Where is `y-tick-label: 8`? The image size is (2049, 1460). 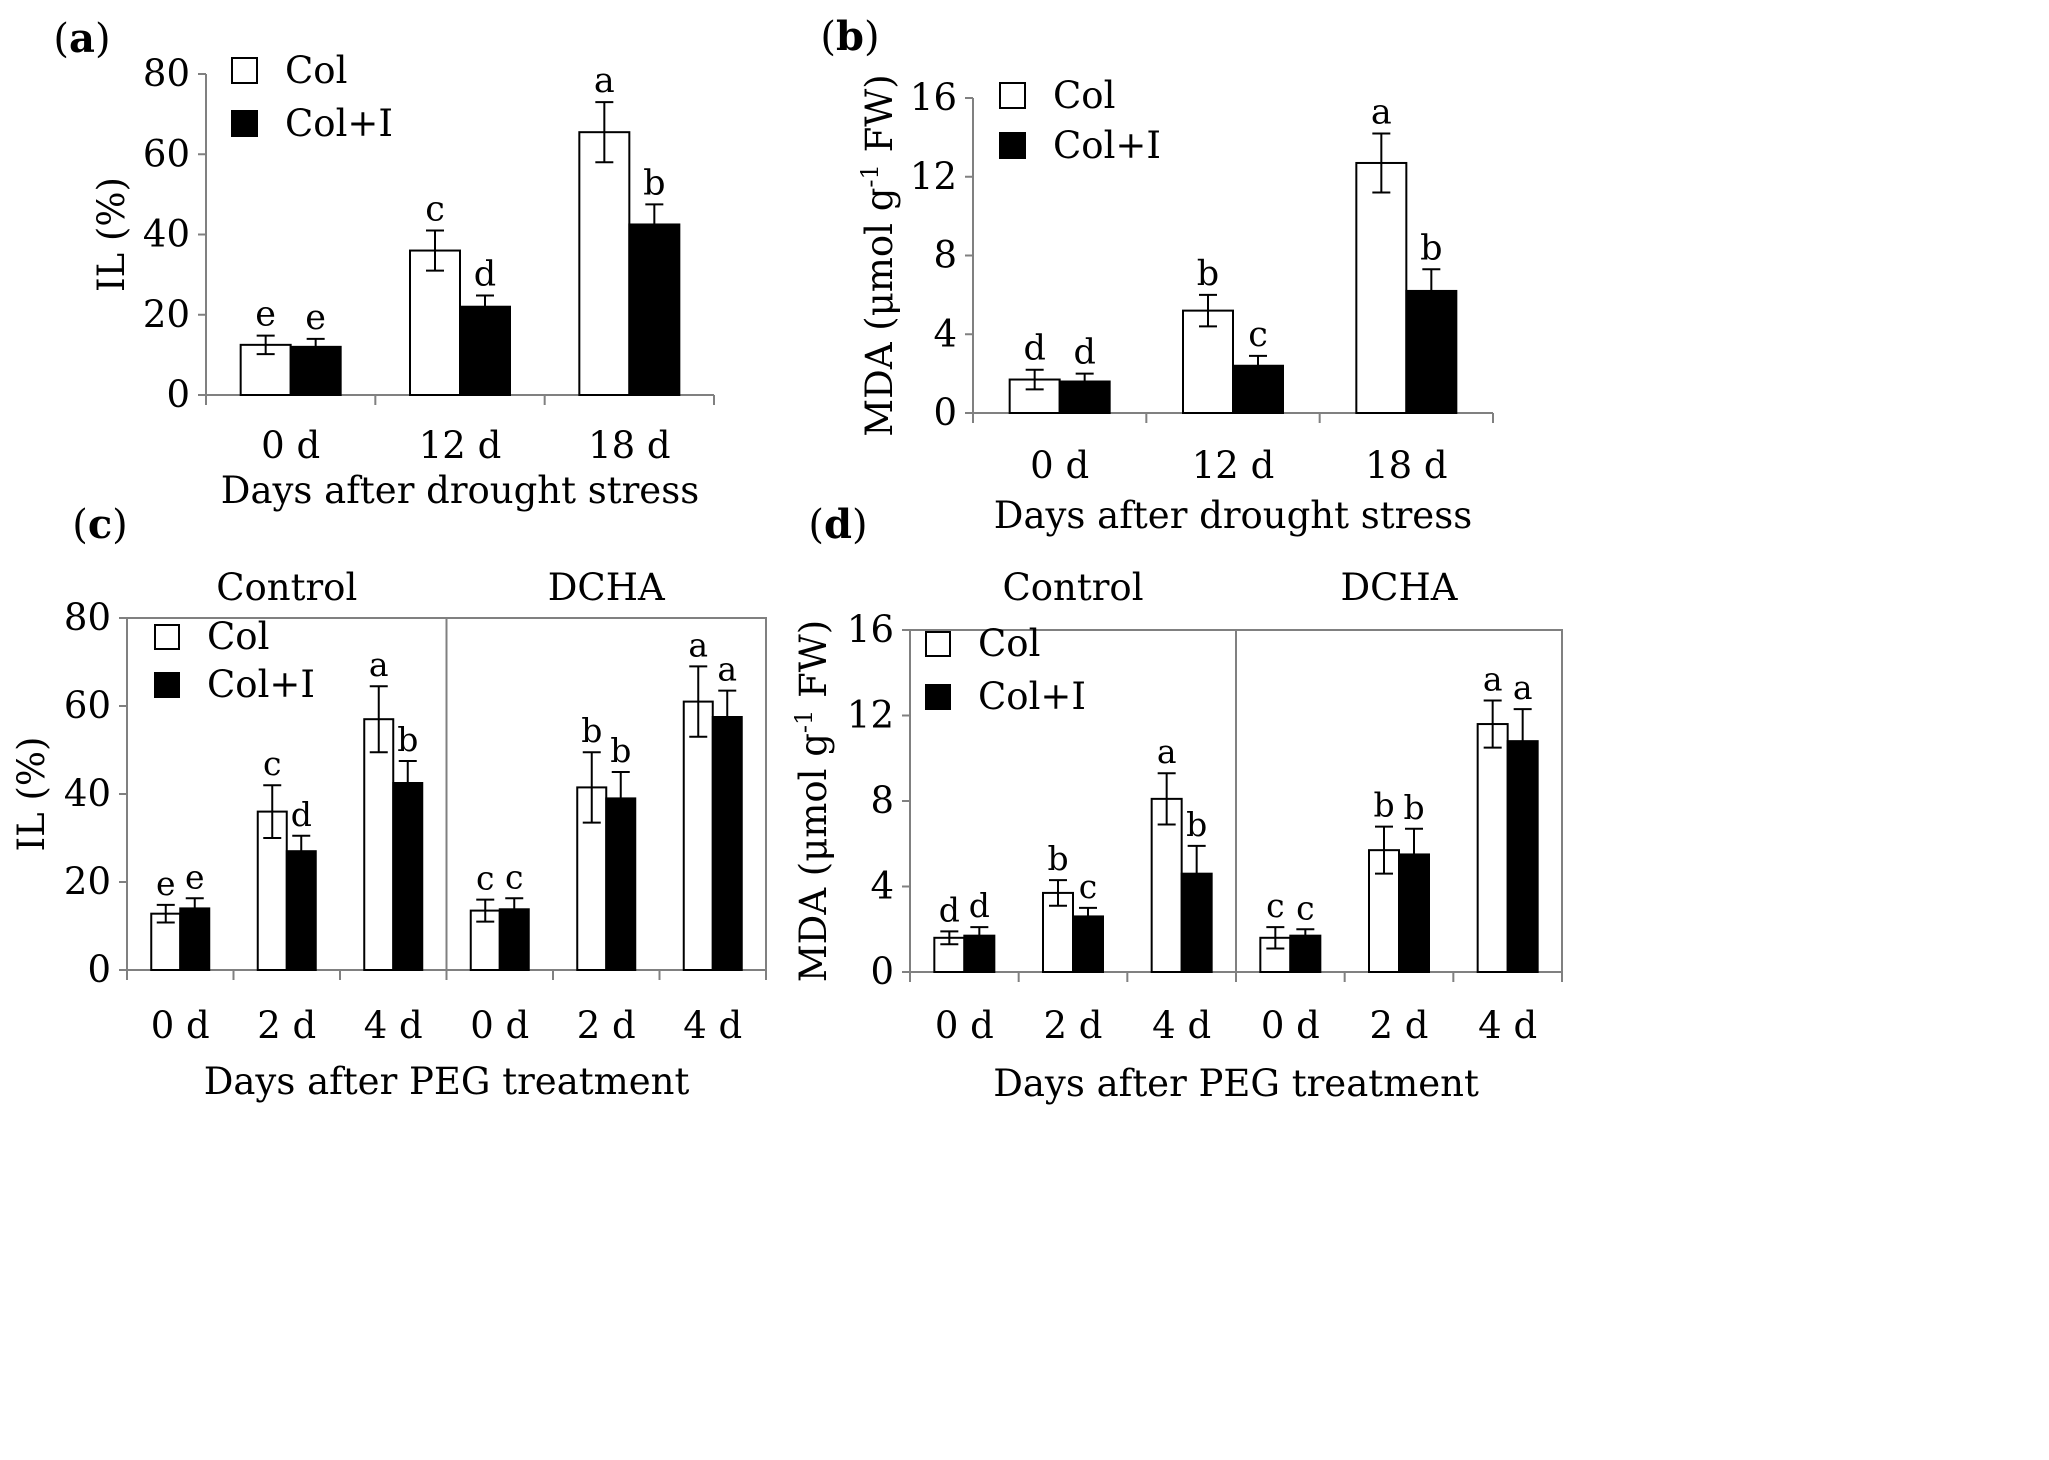 y-tick-label: 8 is located at coordinates (882, 800).